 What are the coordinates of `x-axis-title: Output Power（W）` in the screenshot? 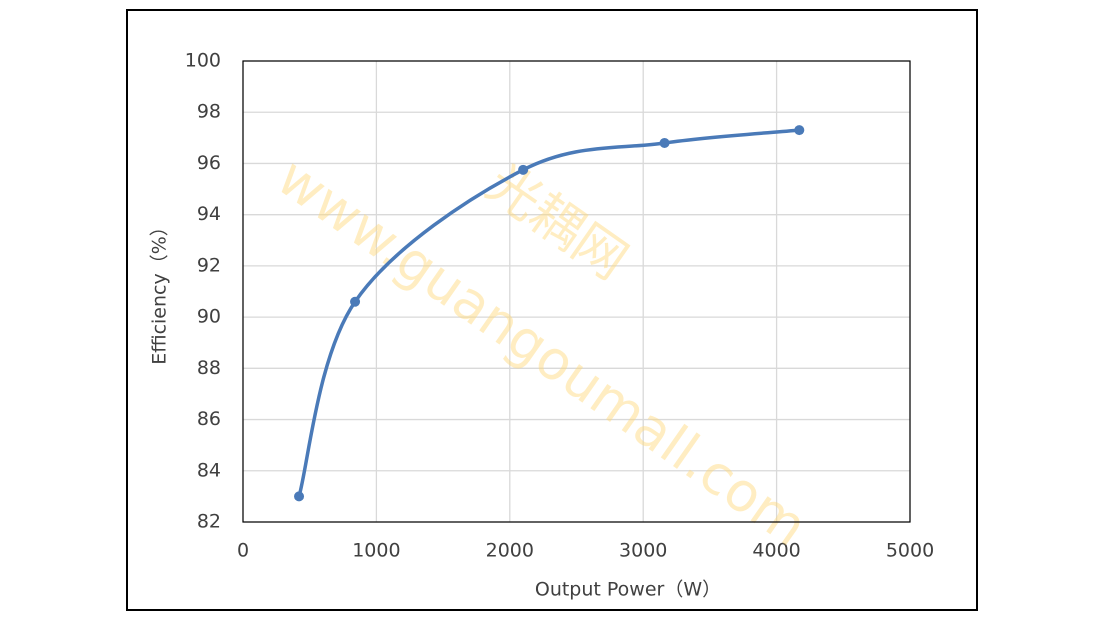 It's located at (628, 590).